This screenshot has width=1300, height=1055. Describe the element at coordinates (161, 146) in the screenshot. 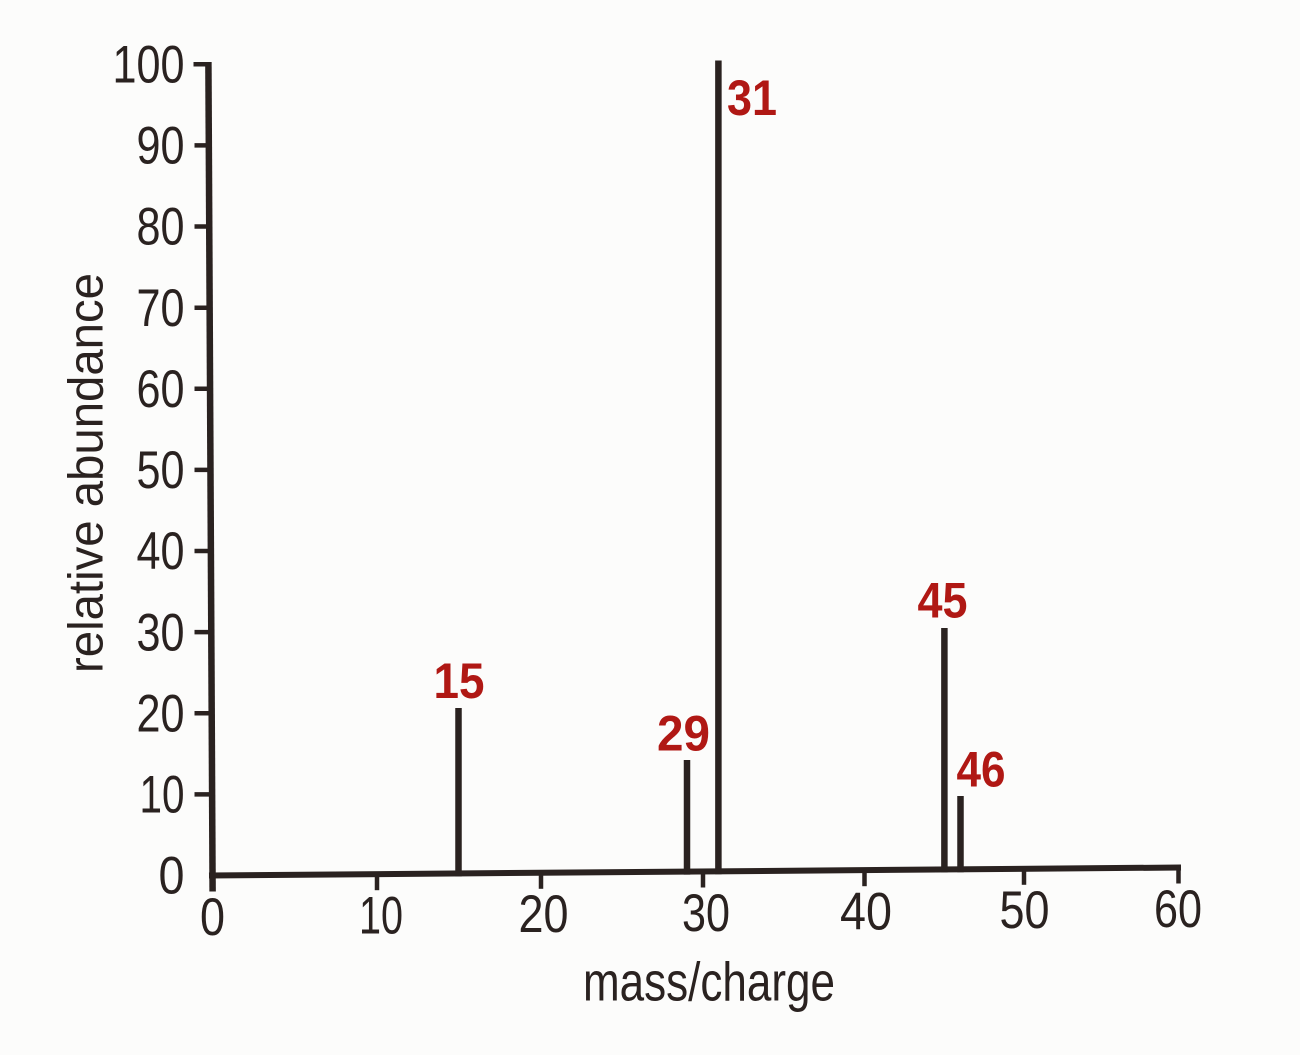

I see `svg-text: 90` at that location.